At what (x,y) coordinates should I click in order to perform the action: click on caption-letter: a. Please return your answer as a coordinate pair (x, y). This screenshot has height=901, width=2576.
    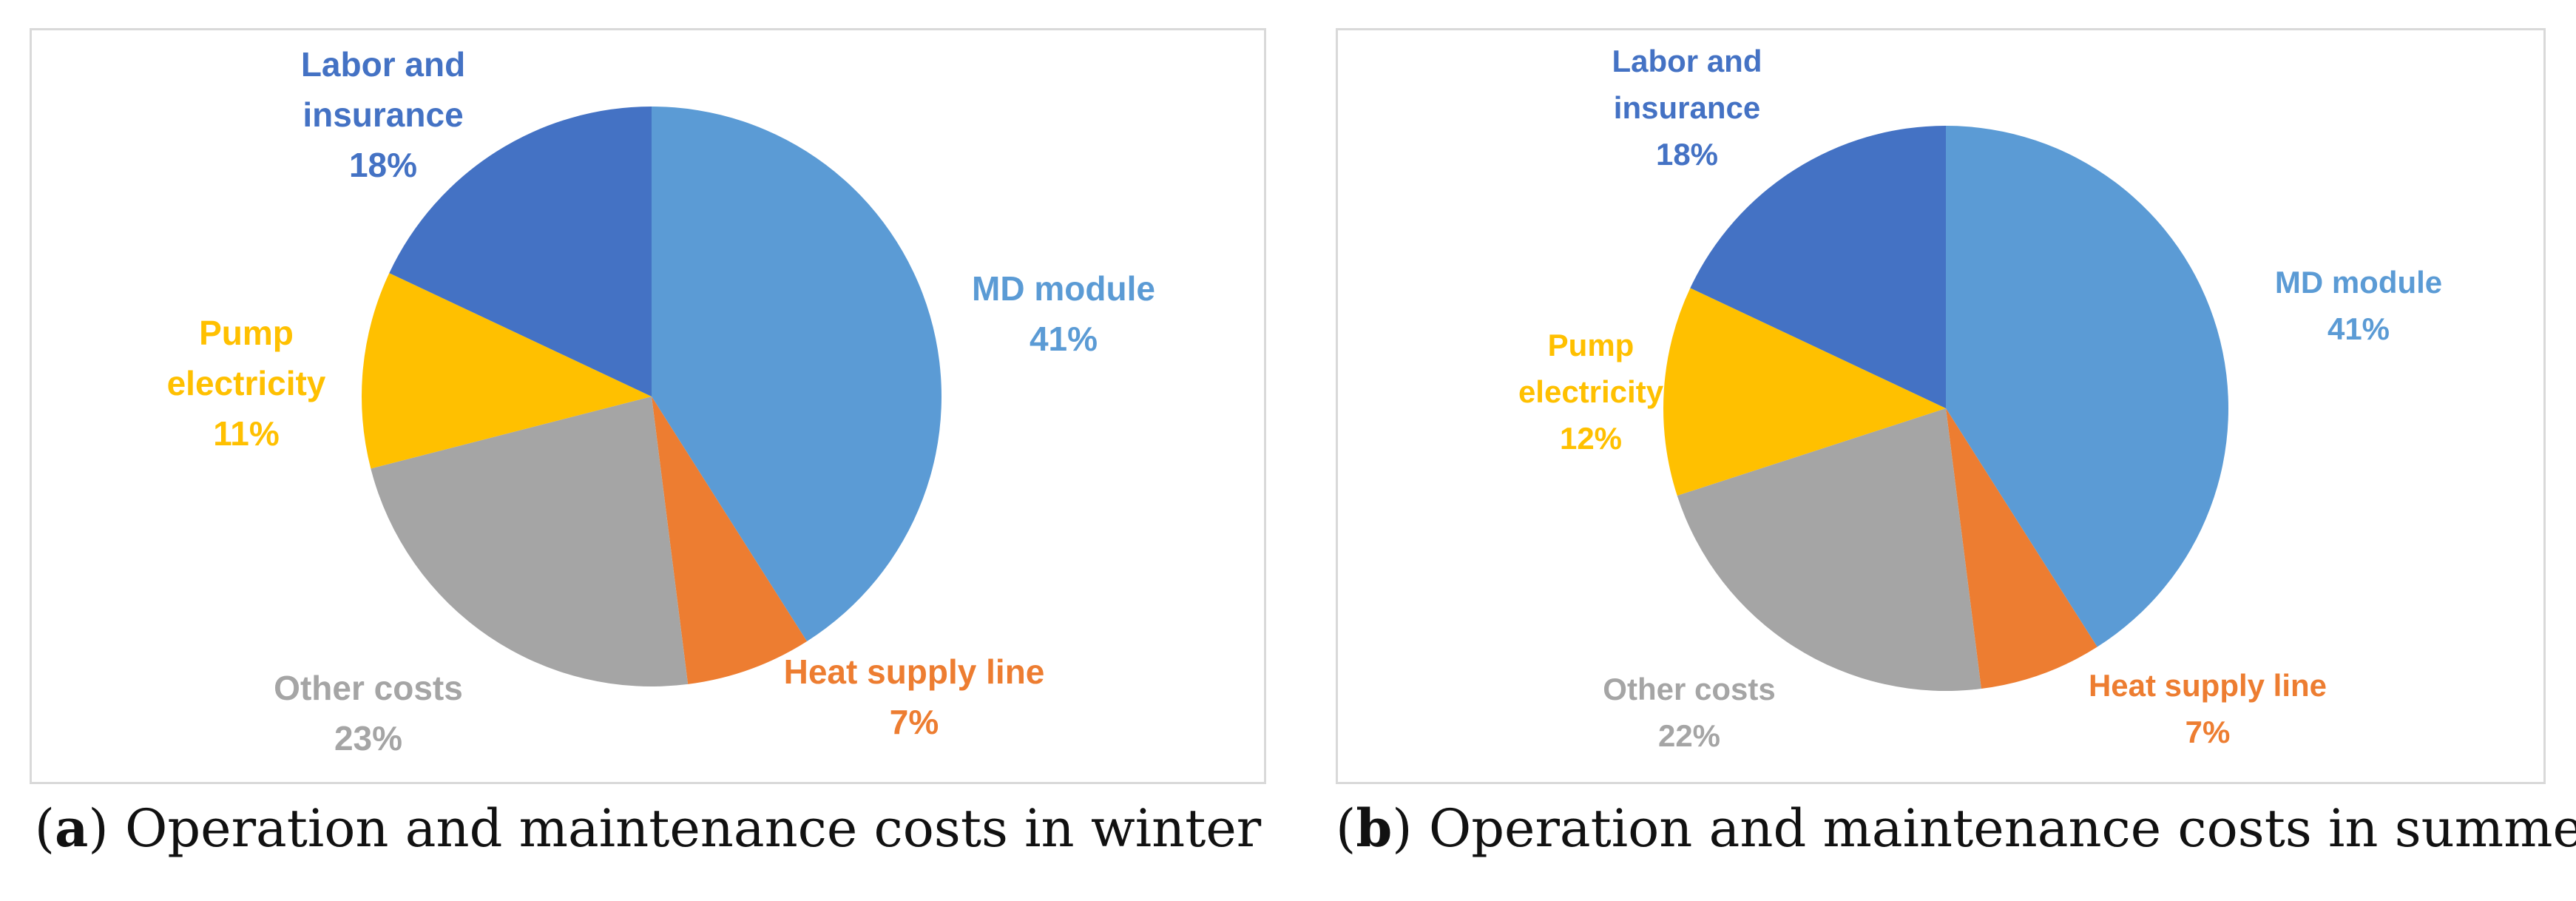
    Looking at the image, I should click on (72, 828).